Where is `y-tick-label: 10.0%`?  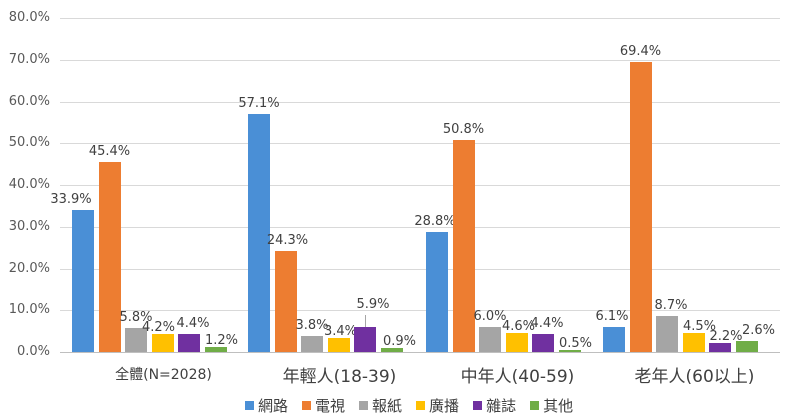 y-tick-label: 10.0% is located at coordinates (29, 310).